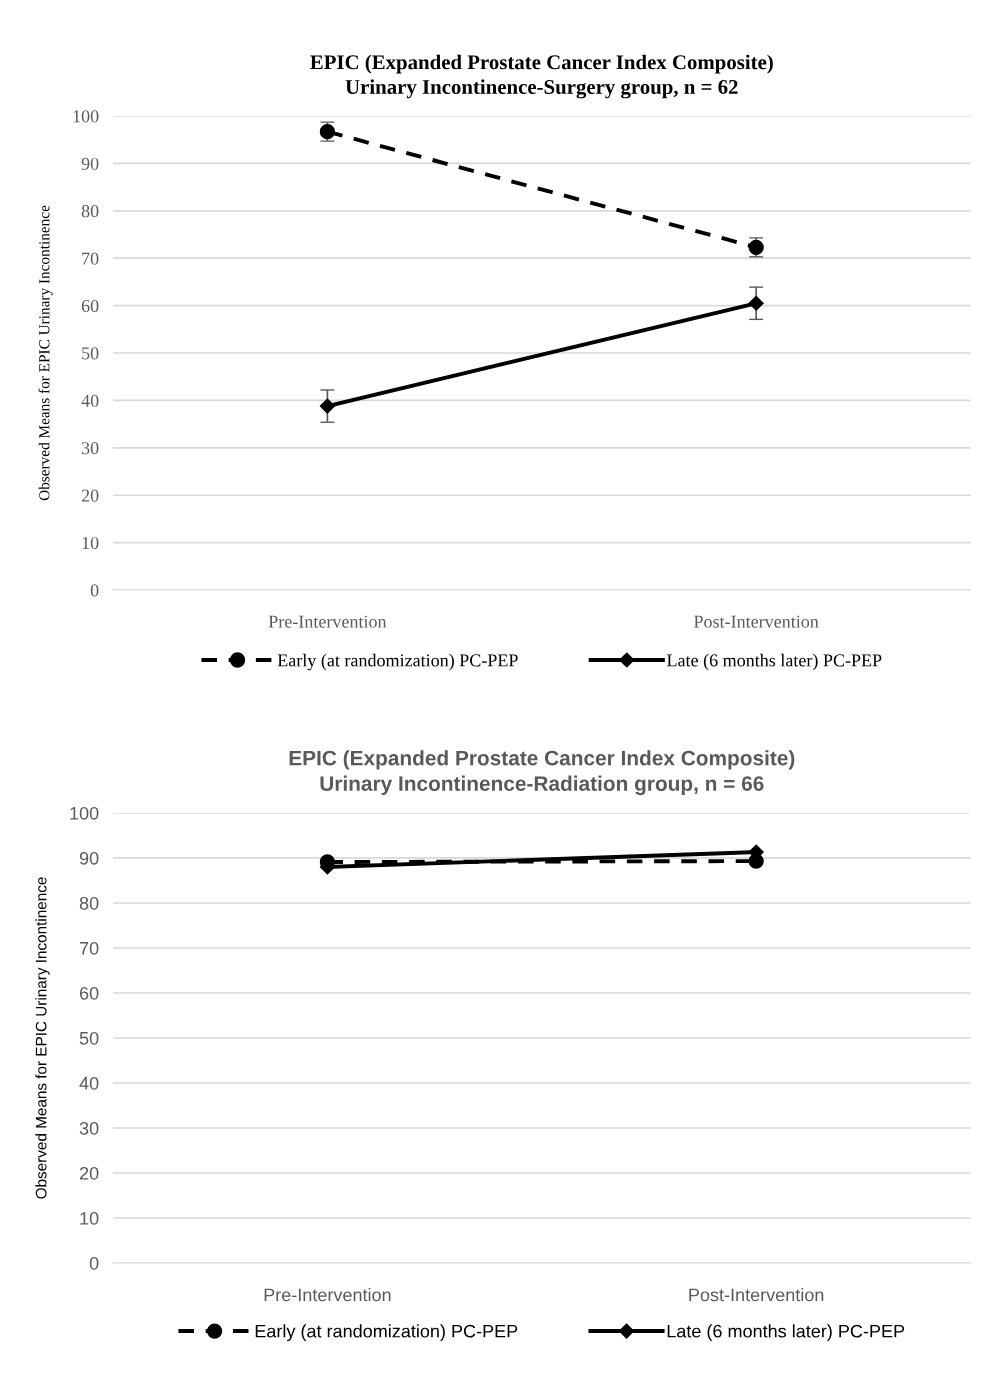 This screenshot has width=995, height=1376. Describe the element at coordinates (541, 76) in the screenshot. I see `chart-title: EPIC (Expanded Prostate Cancer Index Composite) Urinary Incontinence-Surgery group, n = 62` at that location.